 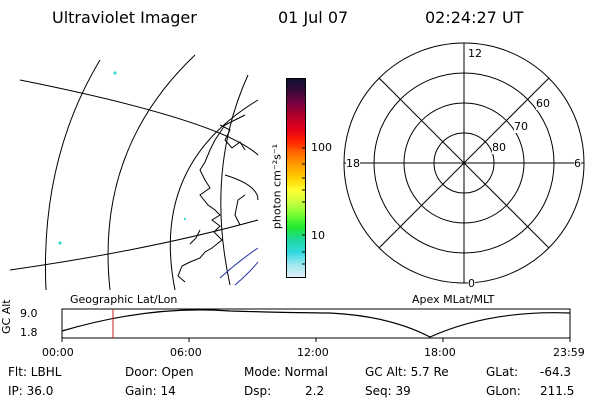 What do you see at coordinates (313, 17) in the screenshot?
I see `date-label: 01 Jul 07` at bounding box center [313, 17].